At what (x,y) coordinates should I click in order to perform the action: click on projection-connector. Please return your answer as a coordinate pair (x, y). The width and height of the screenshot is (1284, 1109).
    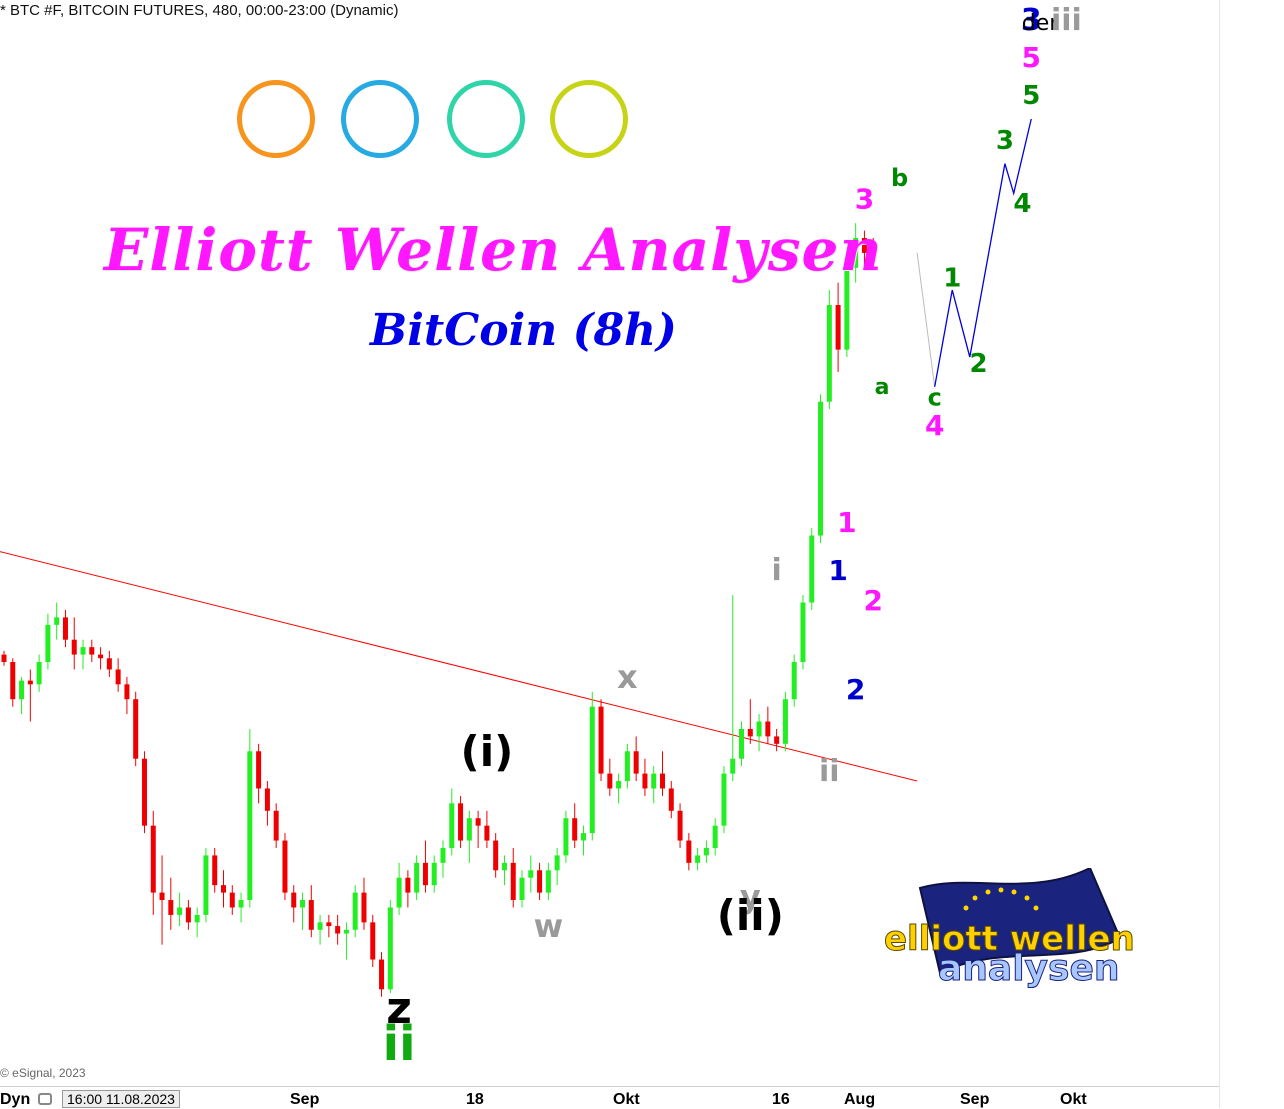
    Looking at the image, I should click on (926, 319).